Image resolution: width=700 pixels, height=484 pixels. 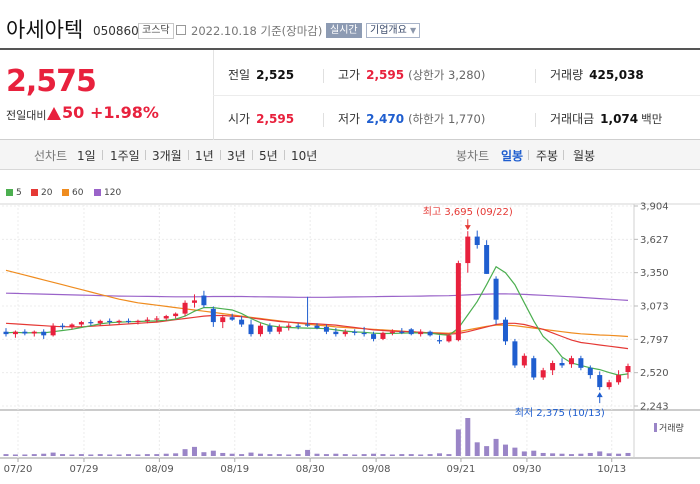 What do you see at coordinates (344, 30) in the screenshot?
I see `realtime-button: 실시간` at bounding box center [344, 30].